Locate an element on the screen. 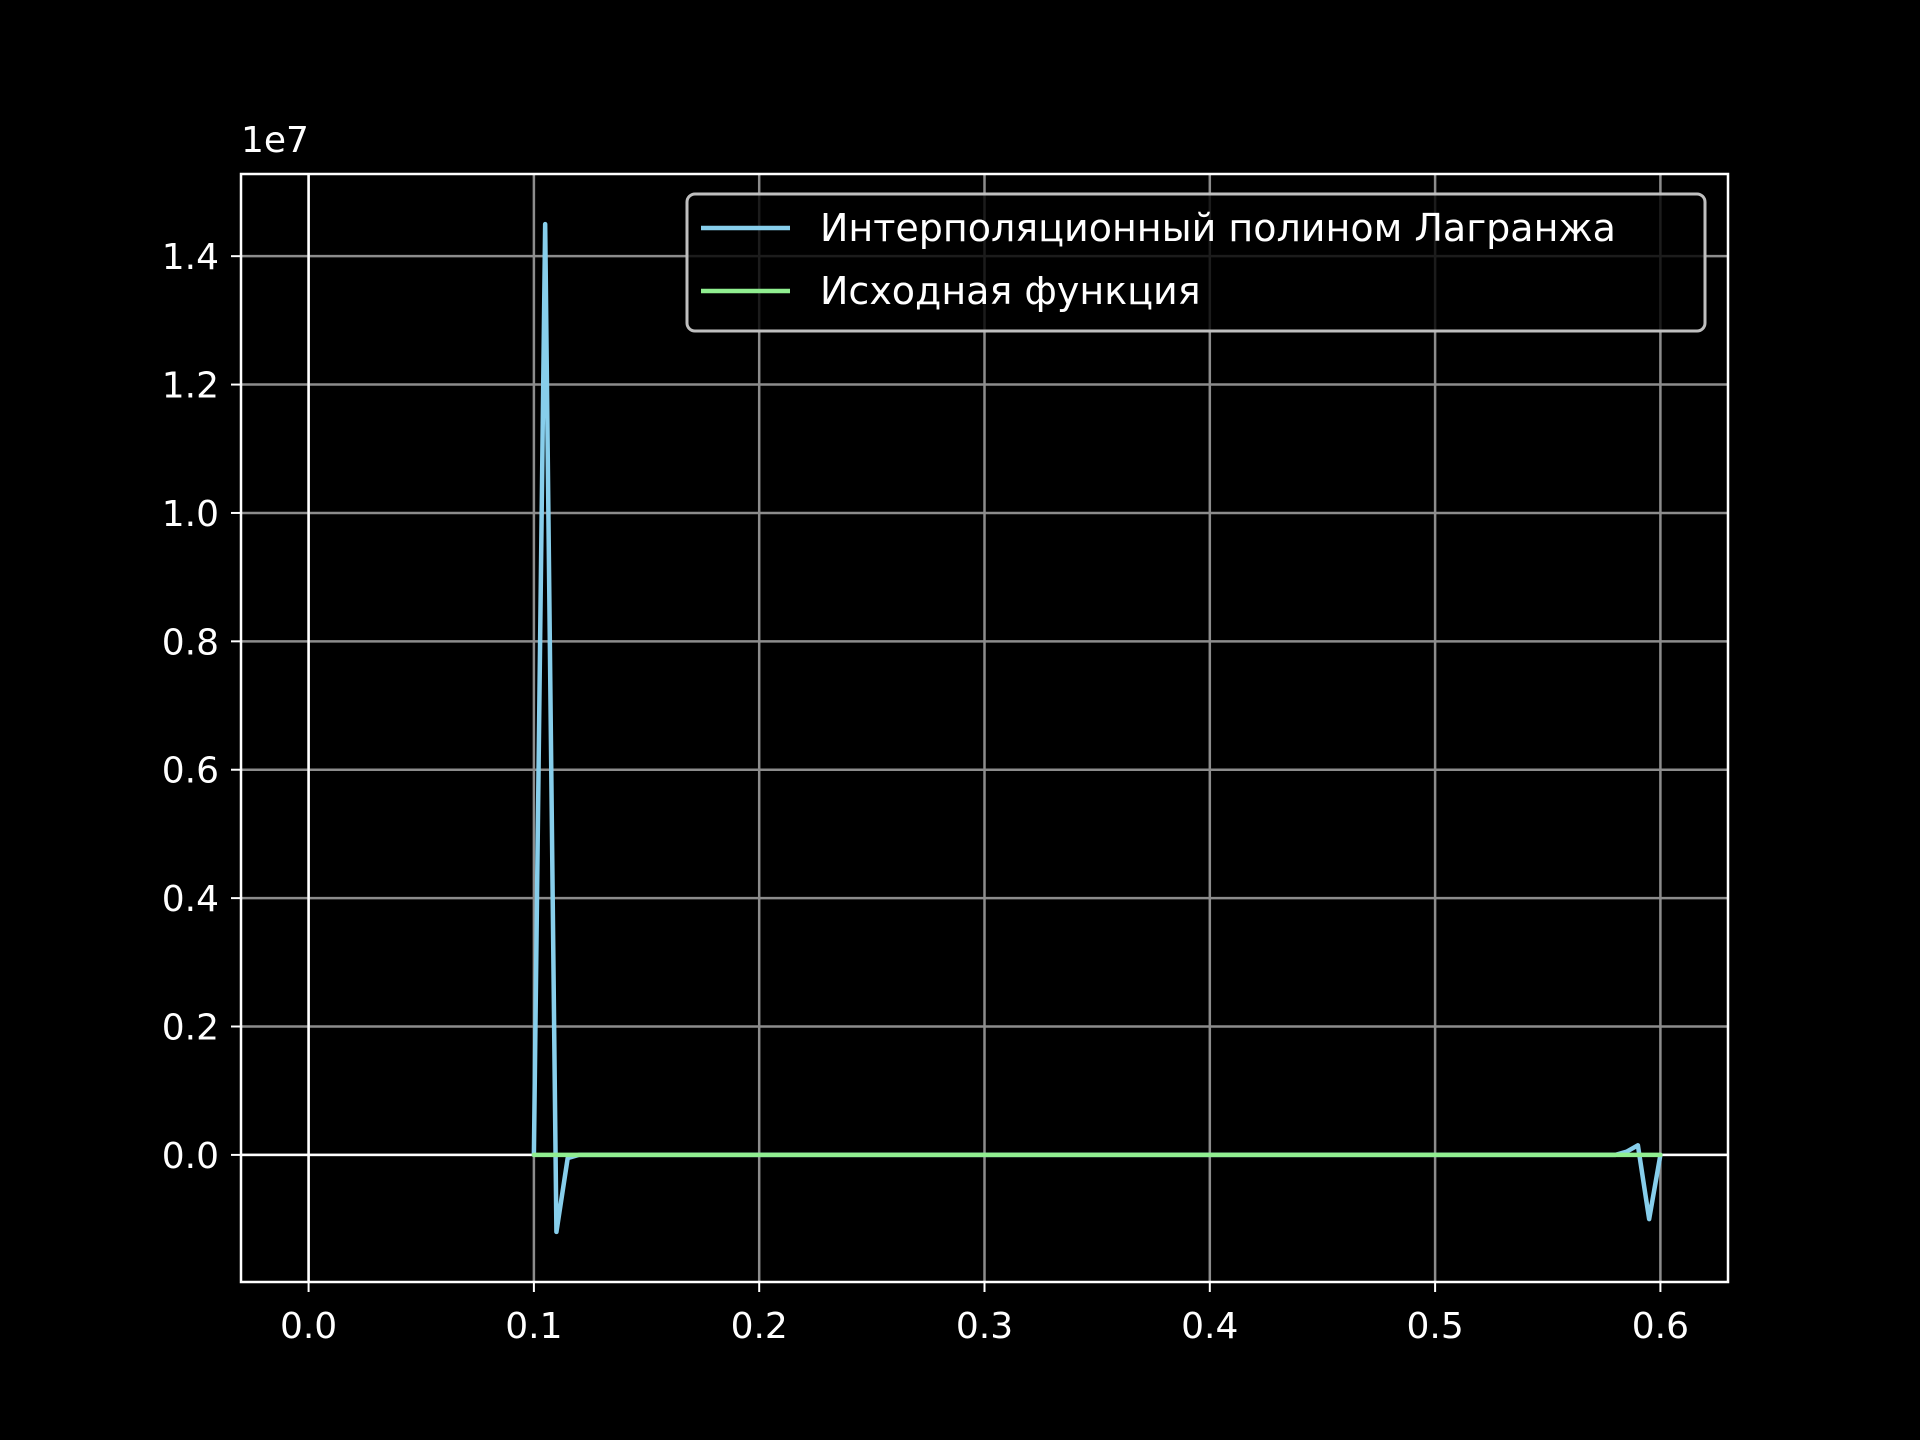  legend-label: Исходная функция is located at coordinates (1010, 291).